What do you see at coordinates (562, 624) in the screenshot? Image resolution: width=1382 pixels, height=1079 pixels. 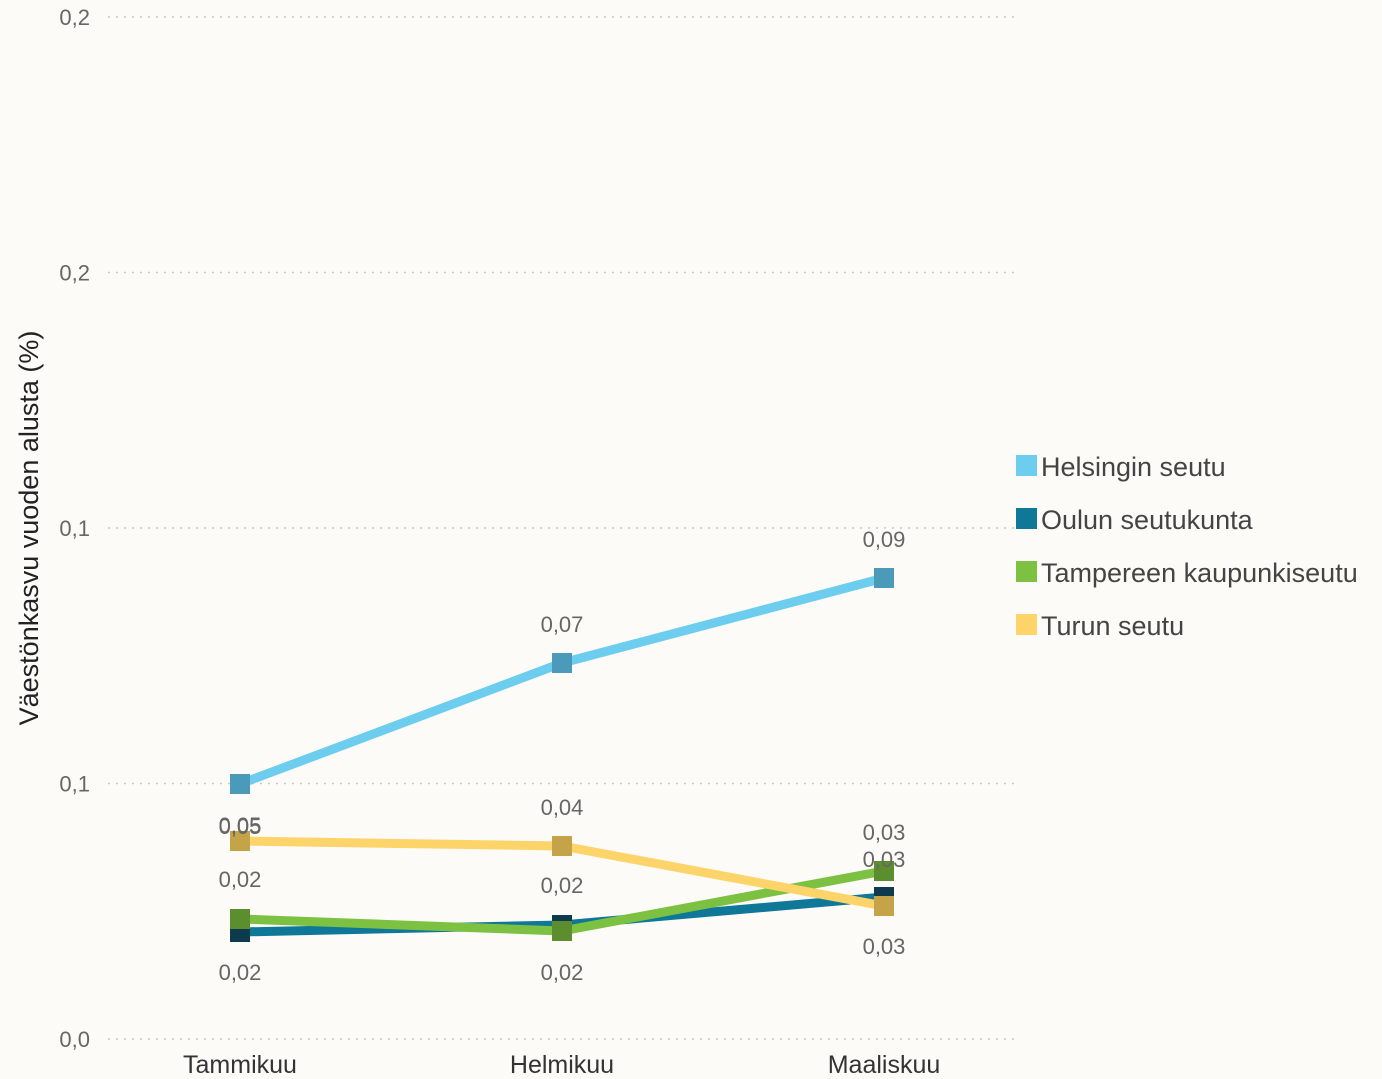 I see `data-label: 0,07` at bounding box center [562, 624].